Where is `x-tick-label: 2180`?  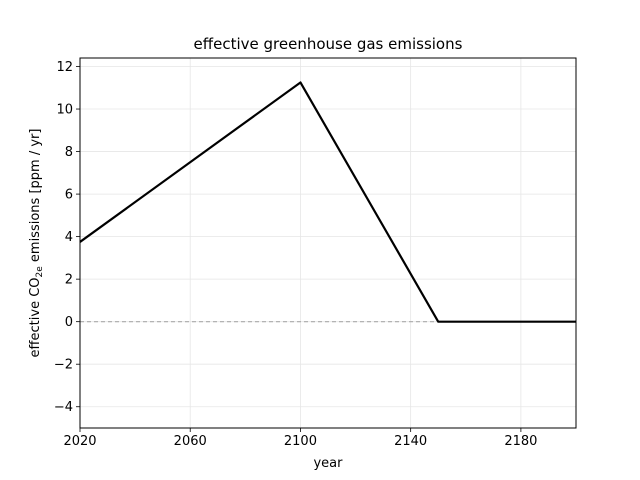 x-tick-label: 2180 is located at coordinates (520, 441).